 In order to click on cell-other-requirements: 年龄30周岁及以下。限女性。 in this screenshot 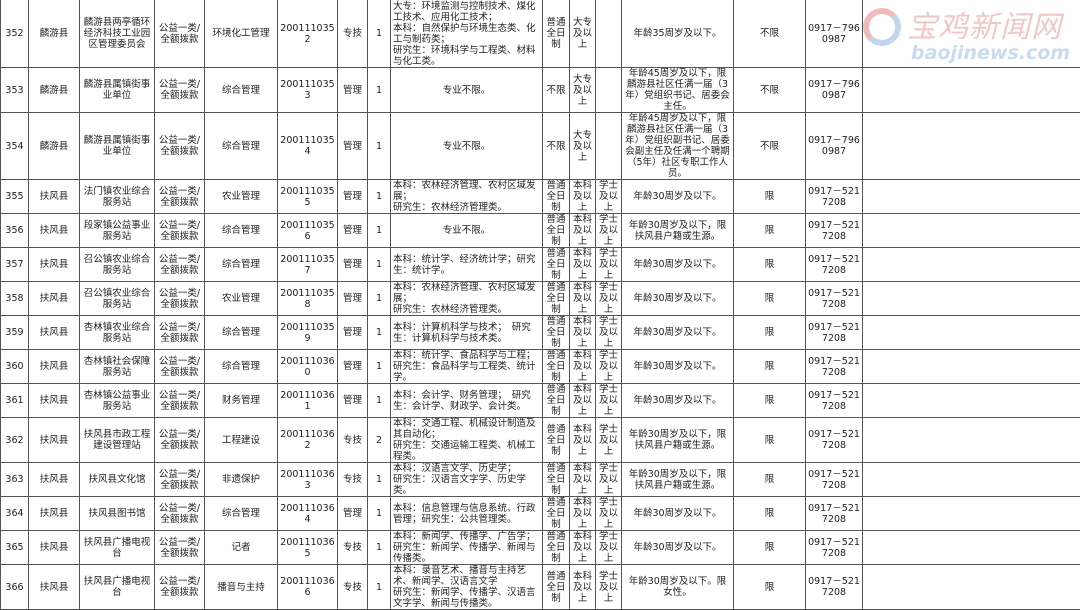, I will do `click(678, 587)`.